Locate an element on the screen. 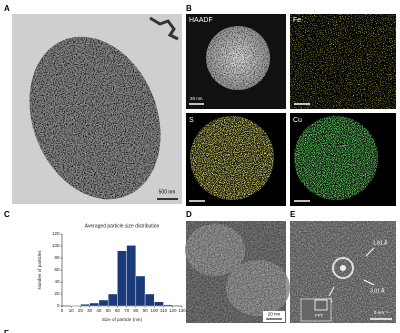  channel-label: Cu is located at coordinates (297, 120).